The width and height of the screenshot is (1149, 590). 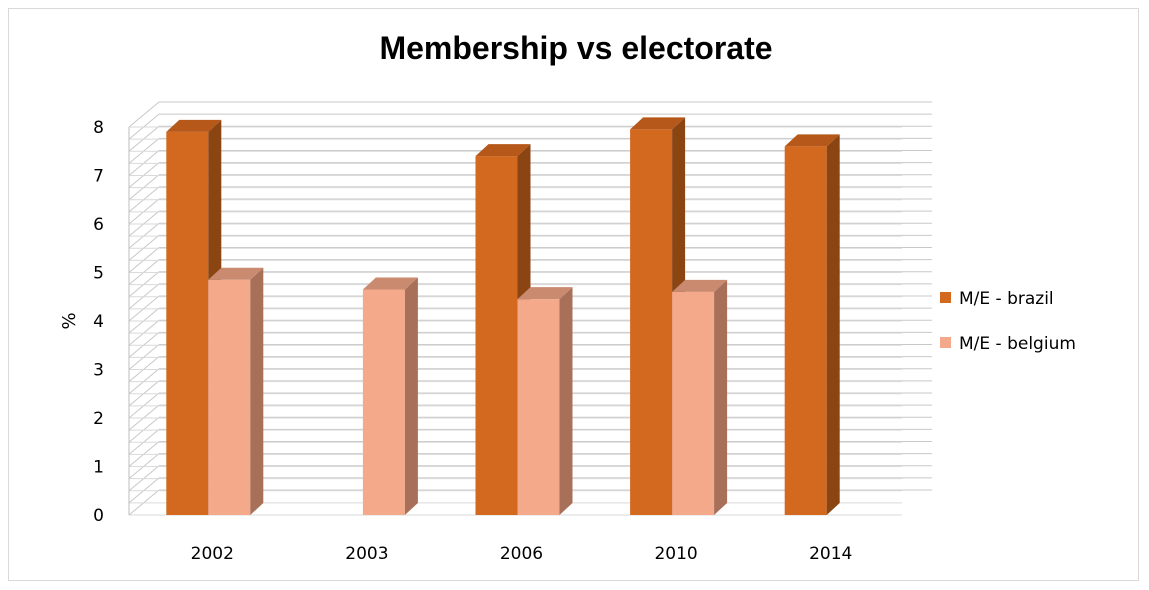 What do you see at coordinates (98, 225) in the screenshot?
I see `y-tick-label: 6` at bounding box center [98, 225].